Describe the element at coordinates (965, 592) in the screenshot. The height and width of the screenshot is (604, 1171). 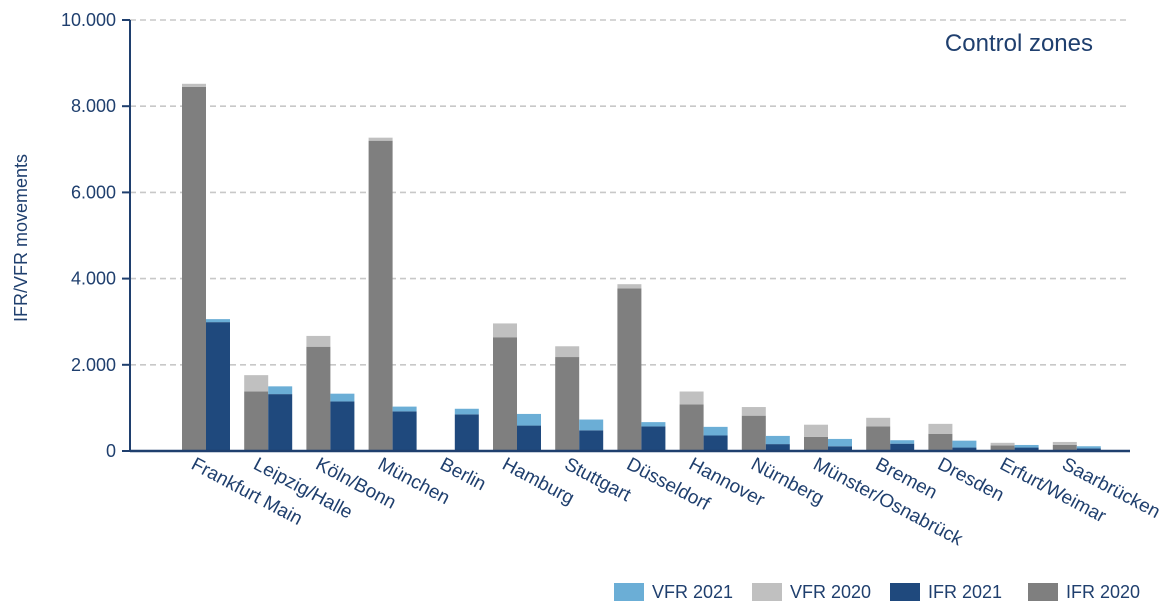
I see `legend-label: IFR 2021` at that location.